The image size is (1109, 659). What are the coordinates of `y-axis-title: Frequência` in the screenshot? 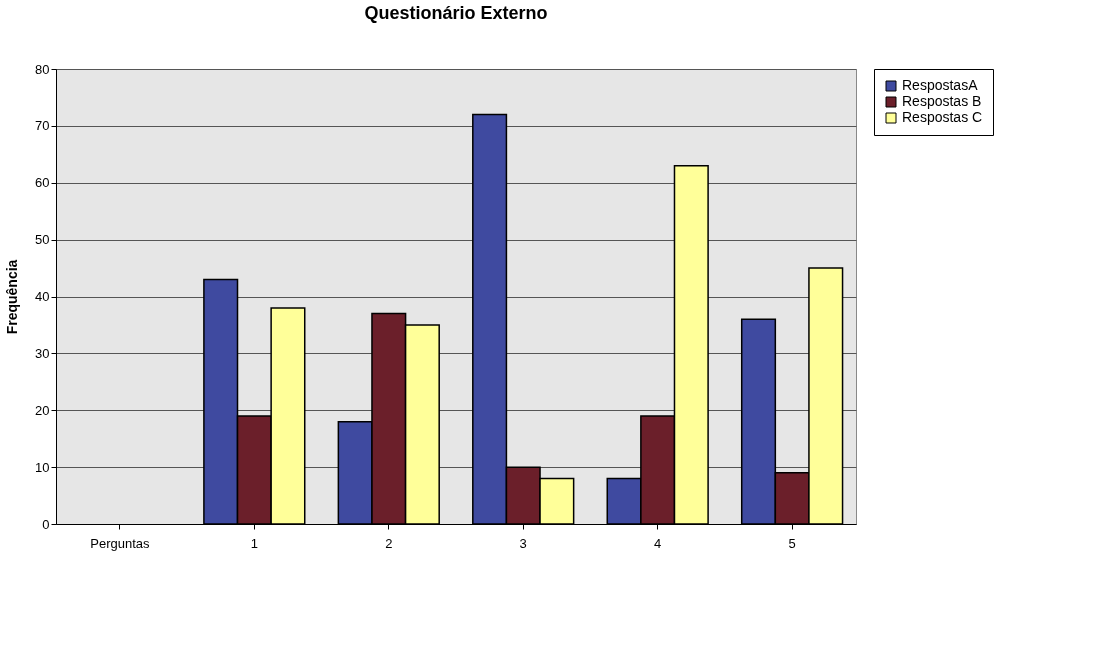 It's located at (12, 297).